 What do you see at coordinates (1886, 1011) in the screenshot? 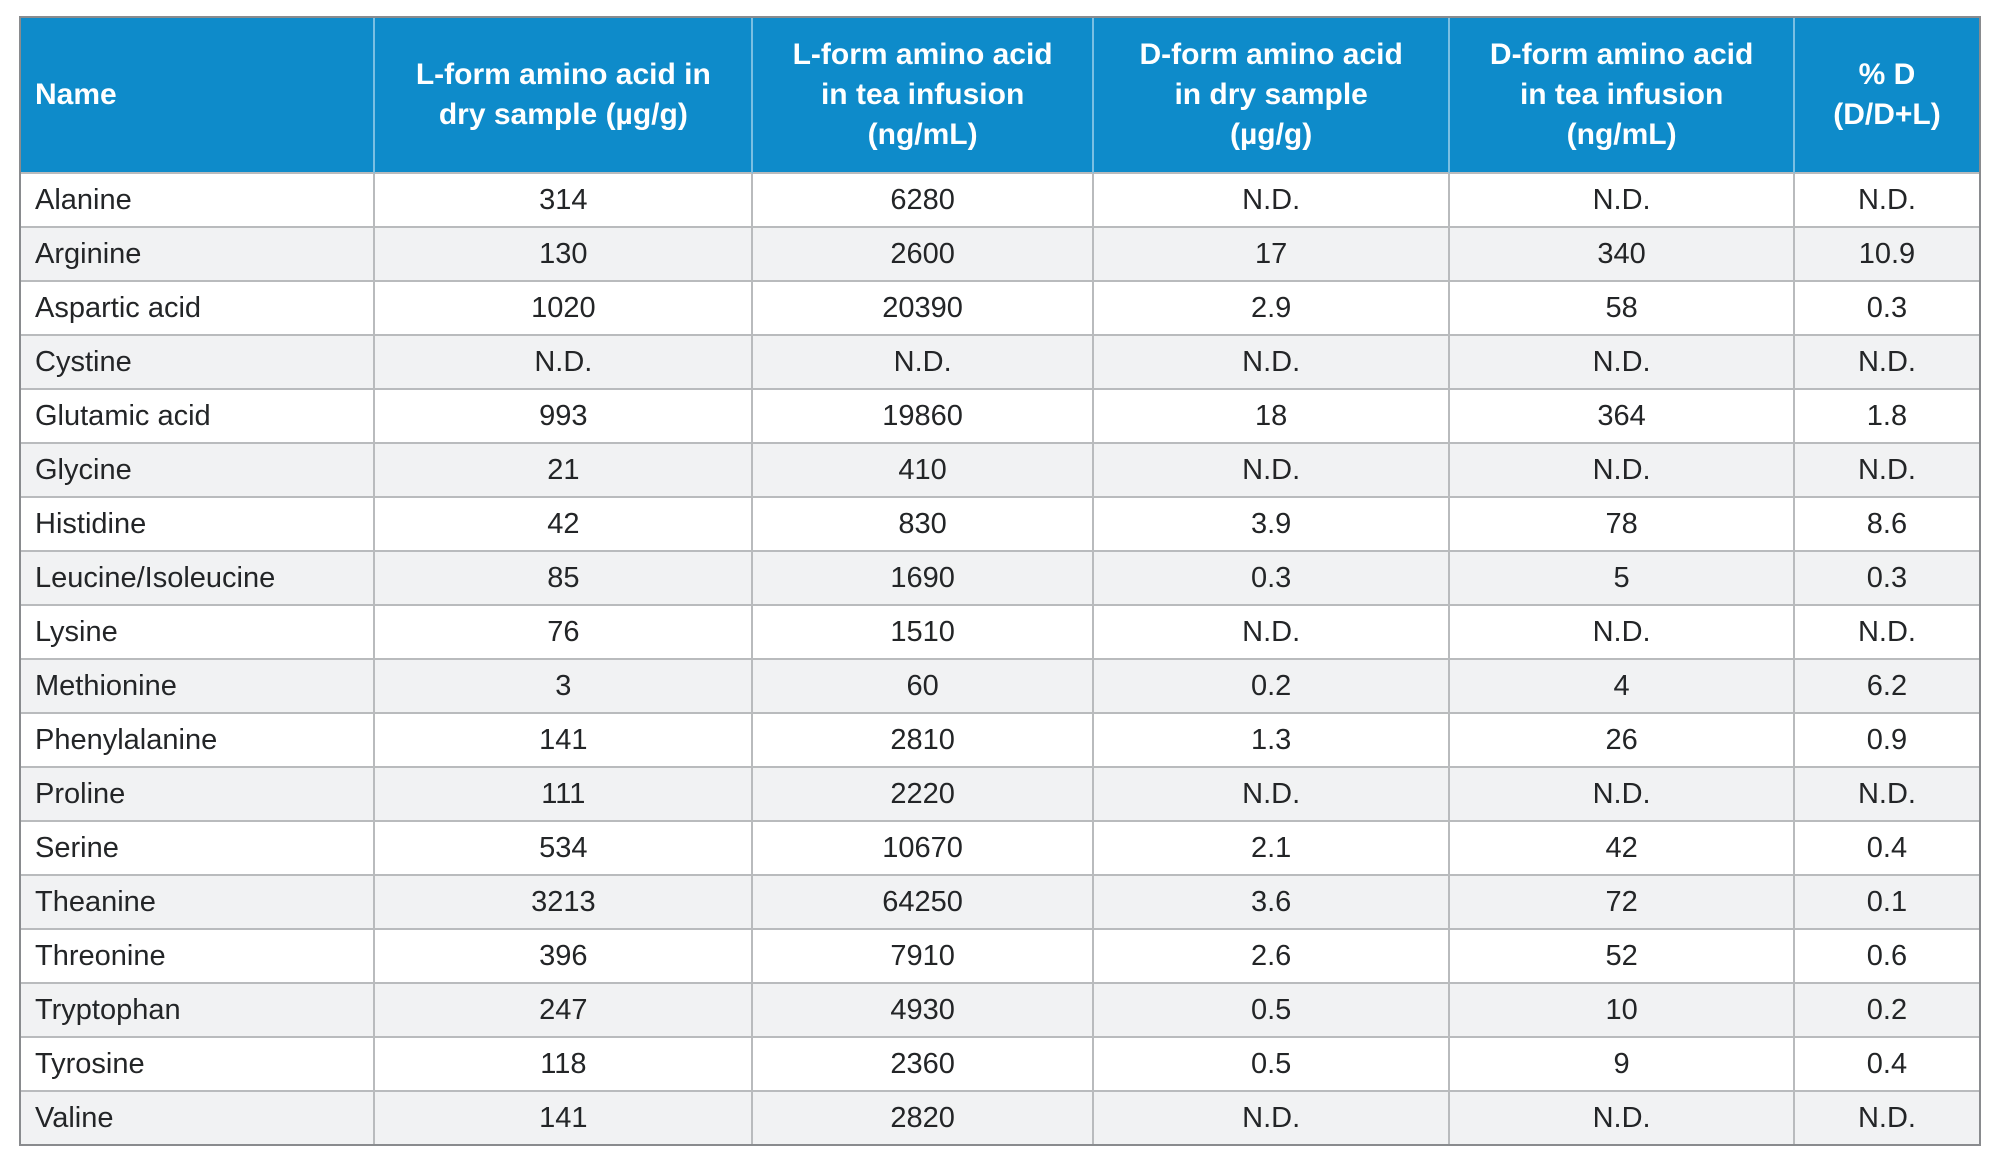
I see `value-cell-pct_d: 0.2` at bounding box center [1886, 1011].